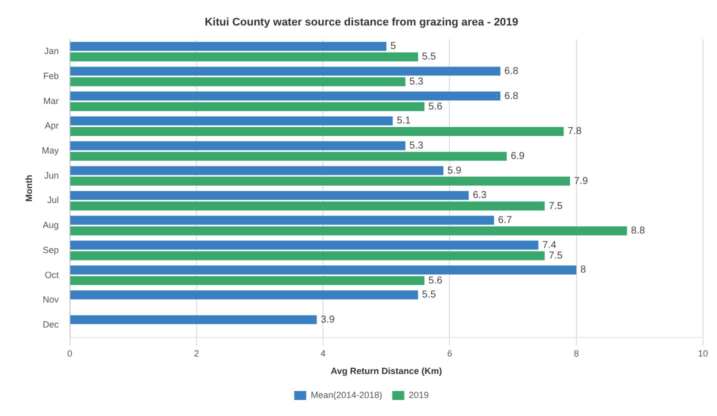 This screenshot has width=717, height=416. What do you see at coordinates (53, 200) in the screenshot?
I see `y-tick-label: Jul` at bounding box center [53, 200].